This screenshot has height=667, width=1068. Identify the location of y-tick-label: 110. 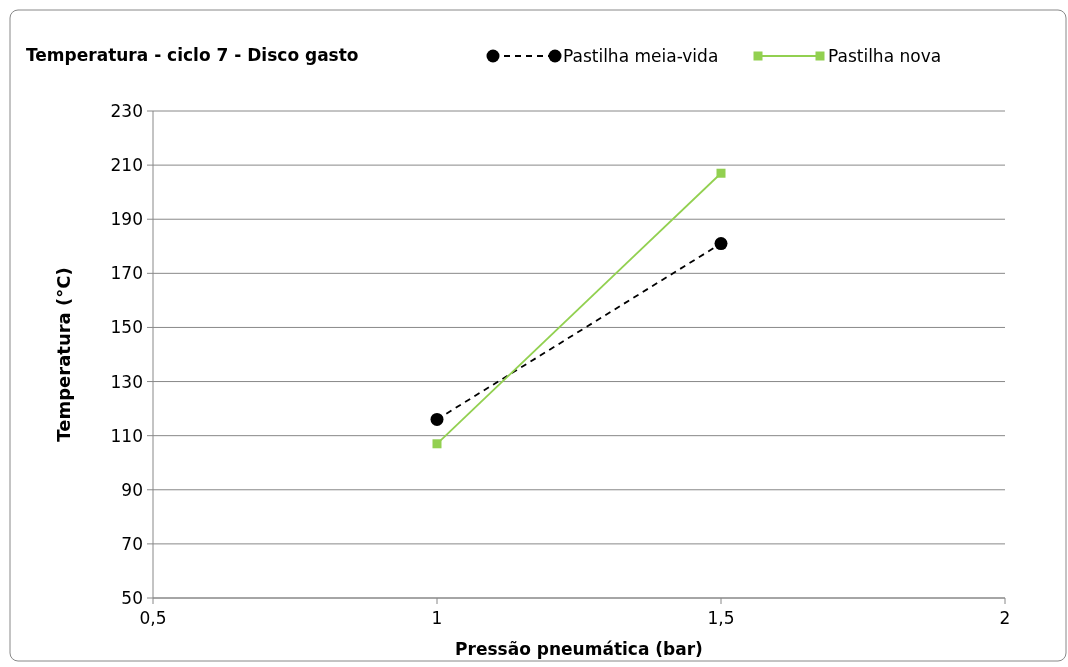
(126, 435).